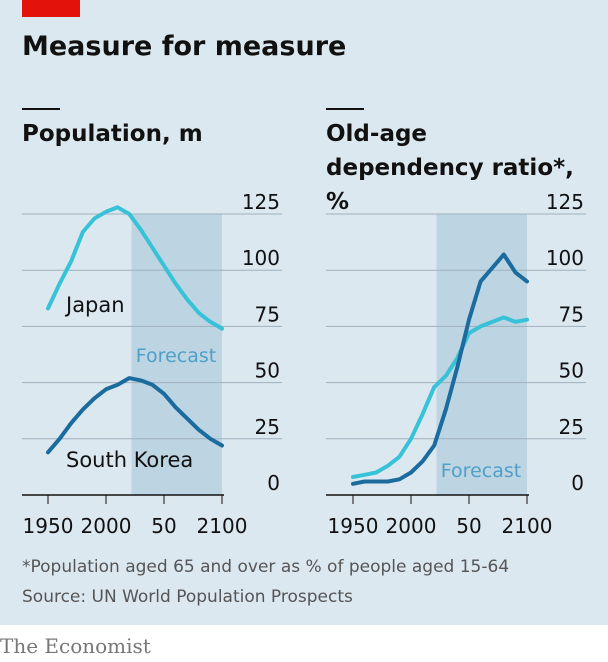  I want to click on title: Measure for measure, so click(184, 46).